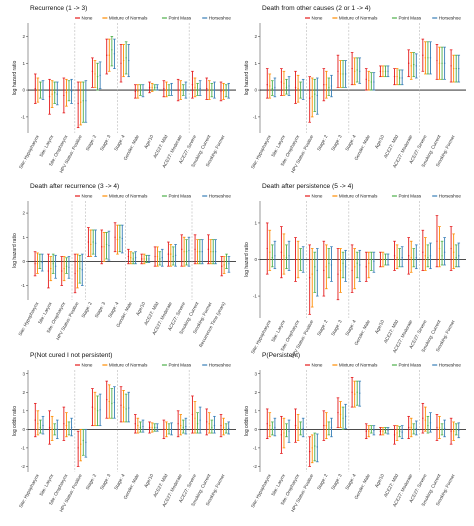  What do you see at coordinates (105, 143) in the screenshot?
I see `x-tick-label: Stage: 3` at bounding box center [105, 143].